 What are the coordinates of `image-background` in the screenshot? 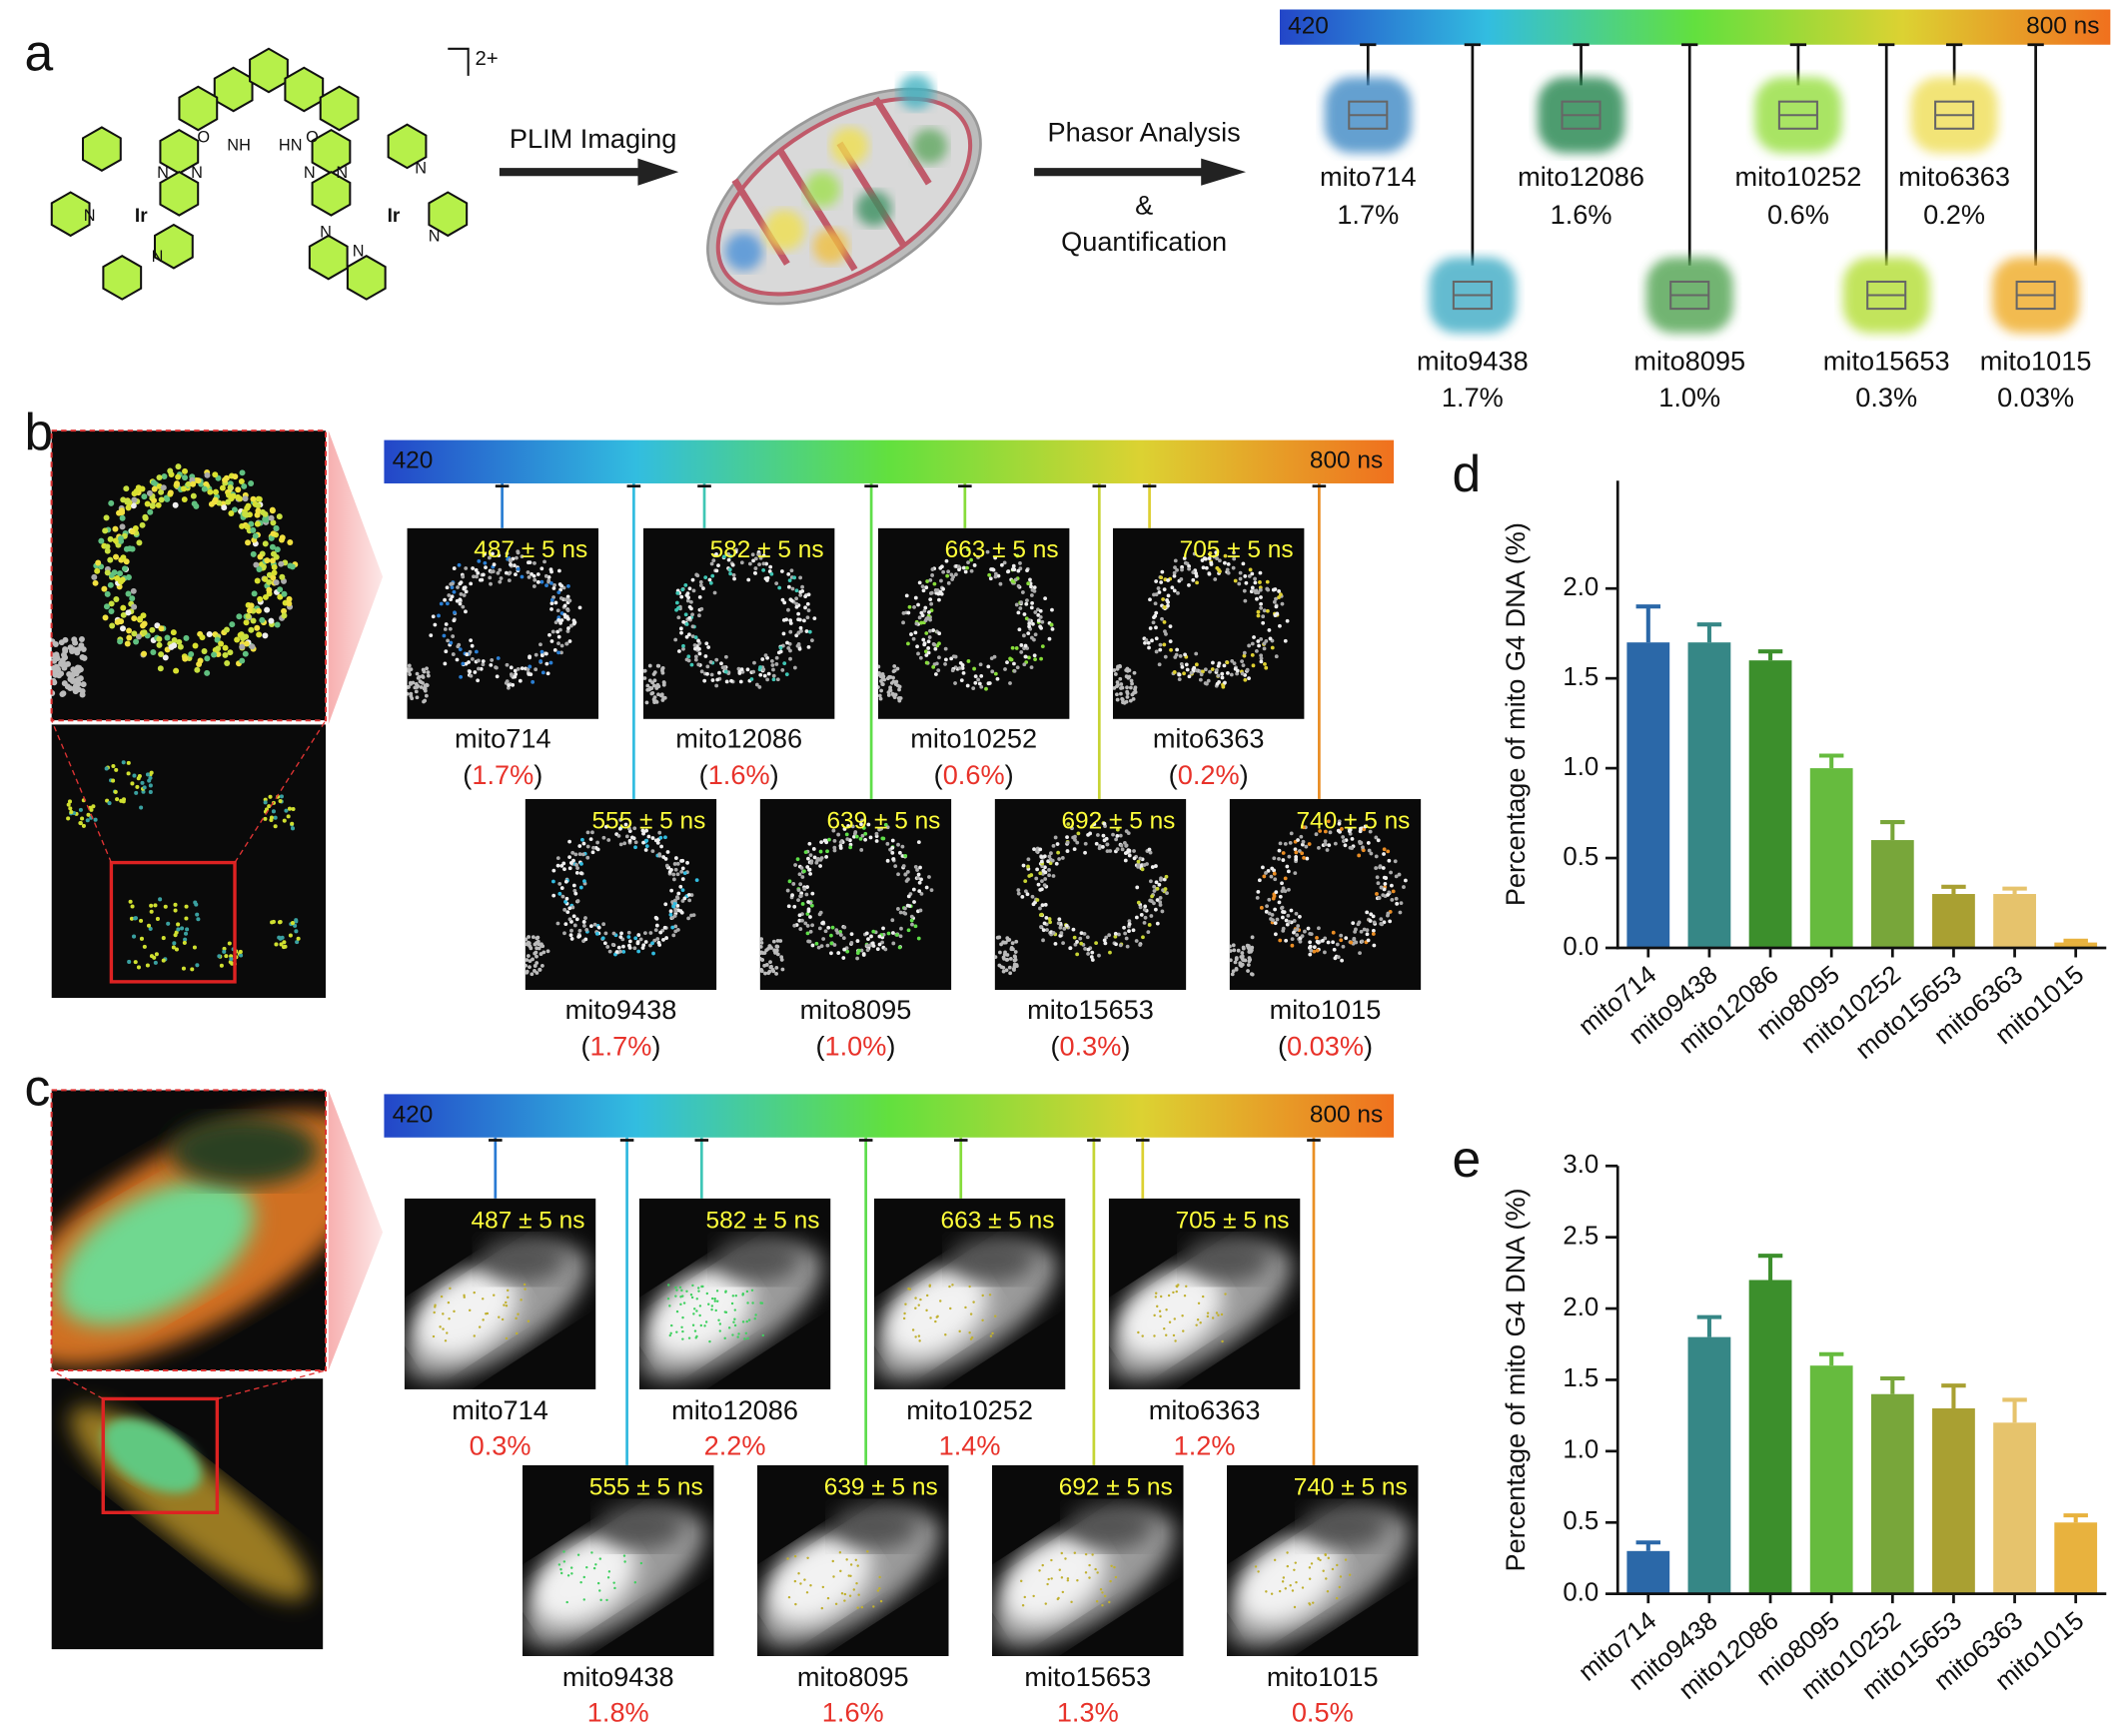 It's located at (503, 623).